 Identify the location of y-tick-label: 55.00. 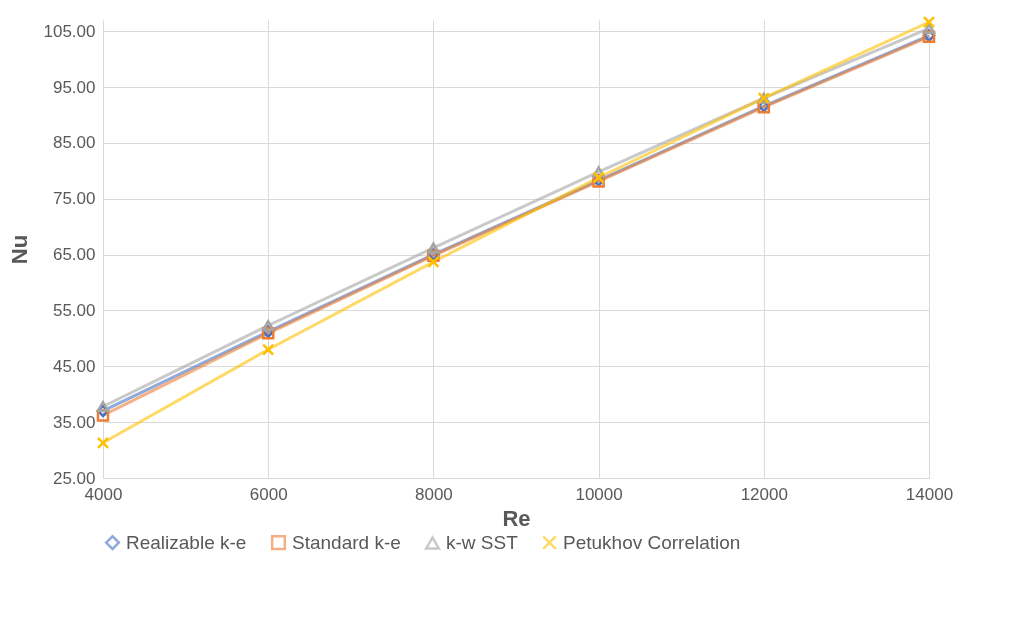
(74, 310).